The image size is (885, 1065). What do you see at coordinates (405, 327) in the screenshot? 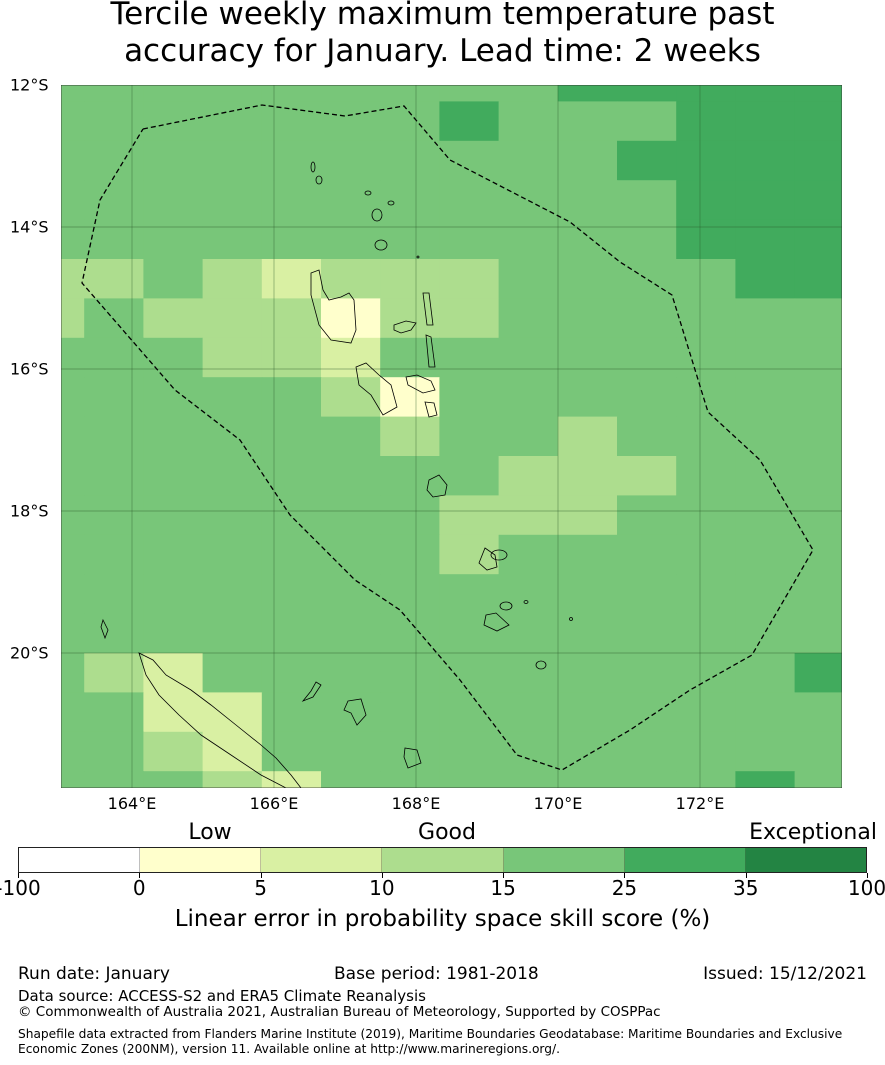
I see `island-ambae` at bounding box center [405, 327].